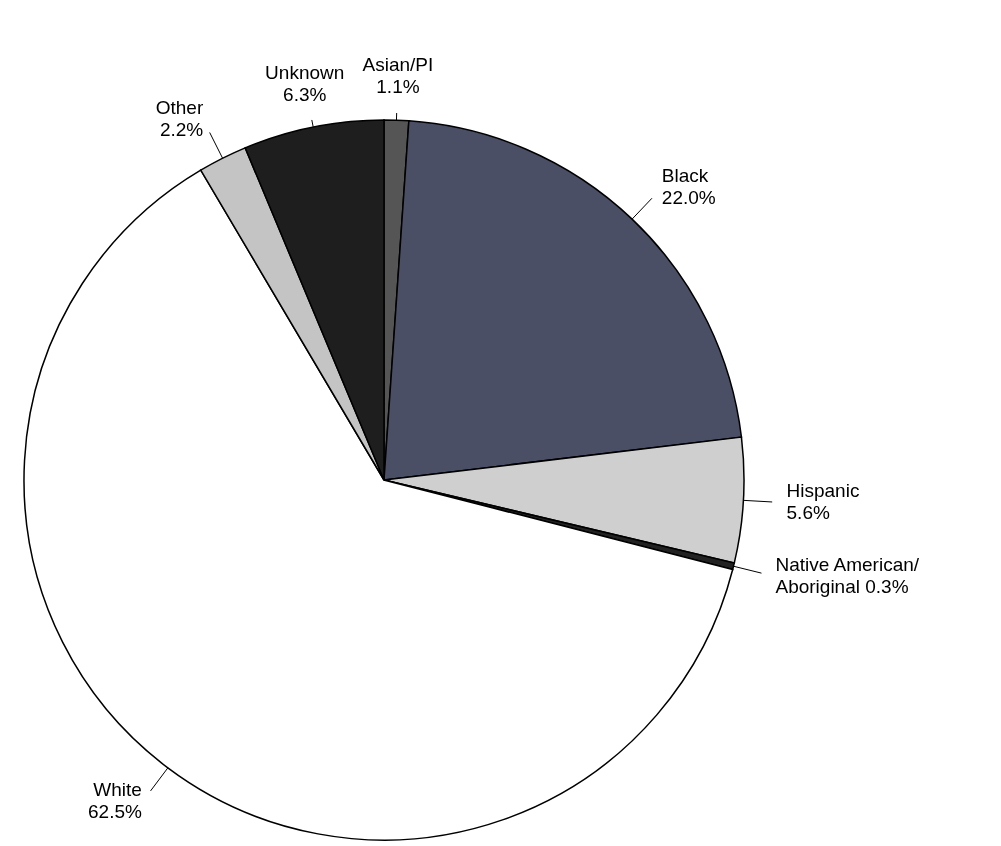 Image resolution: width=1001 pixels, height=846 pixels. What do you see at coordinates (398, 65) in the screenshot?
I see `slice-label: Asian/PI` at bounding box center [398, 65].